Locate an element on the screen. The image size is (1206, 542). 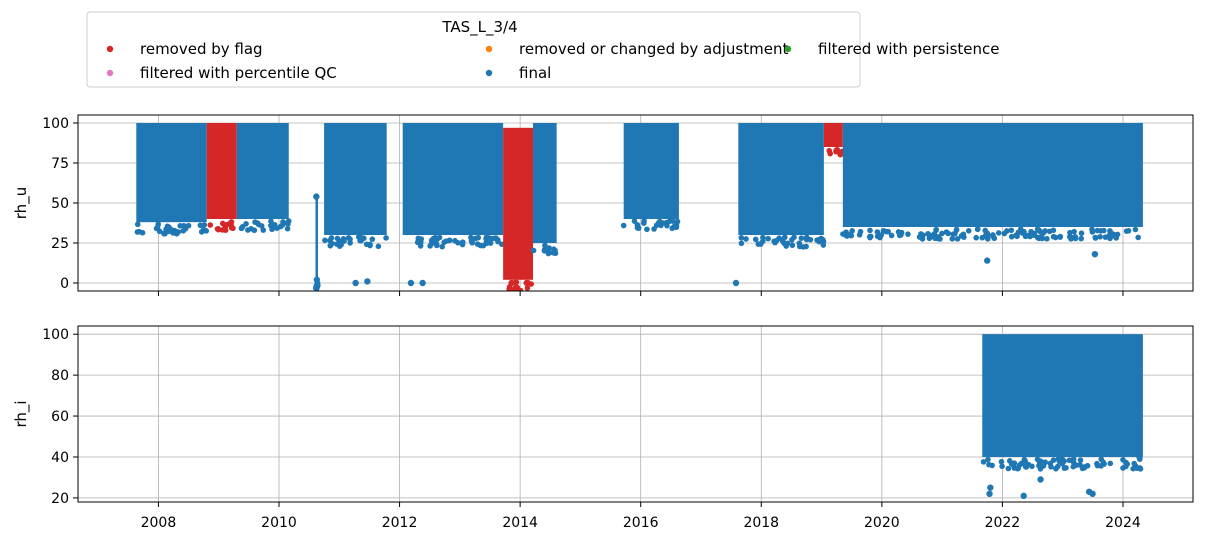
x-tick-label: 2016 is located at coordinates (641, 523).